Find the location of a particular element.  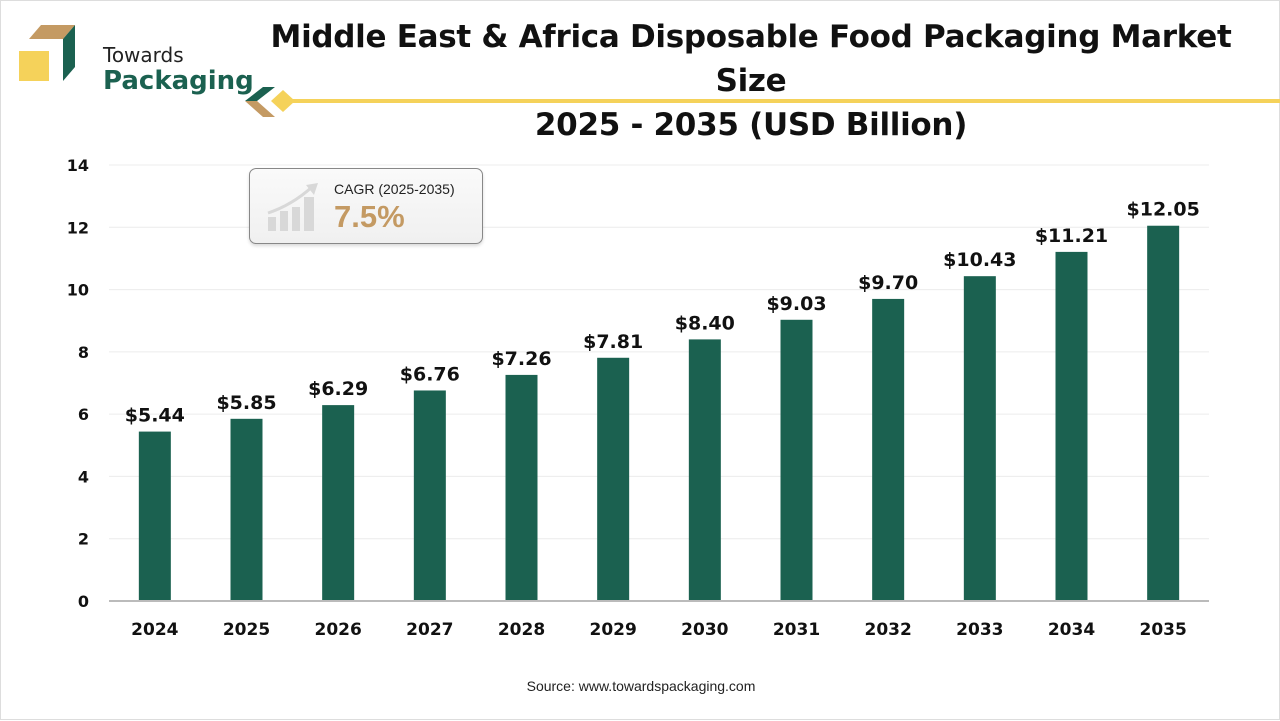

data-label: $6.29 is located at coordinates (338, 389).